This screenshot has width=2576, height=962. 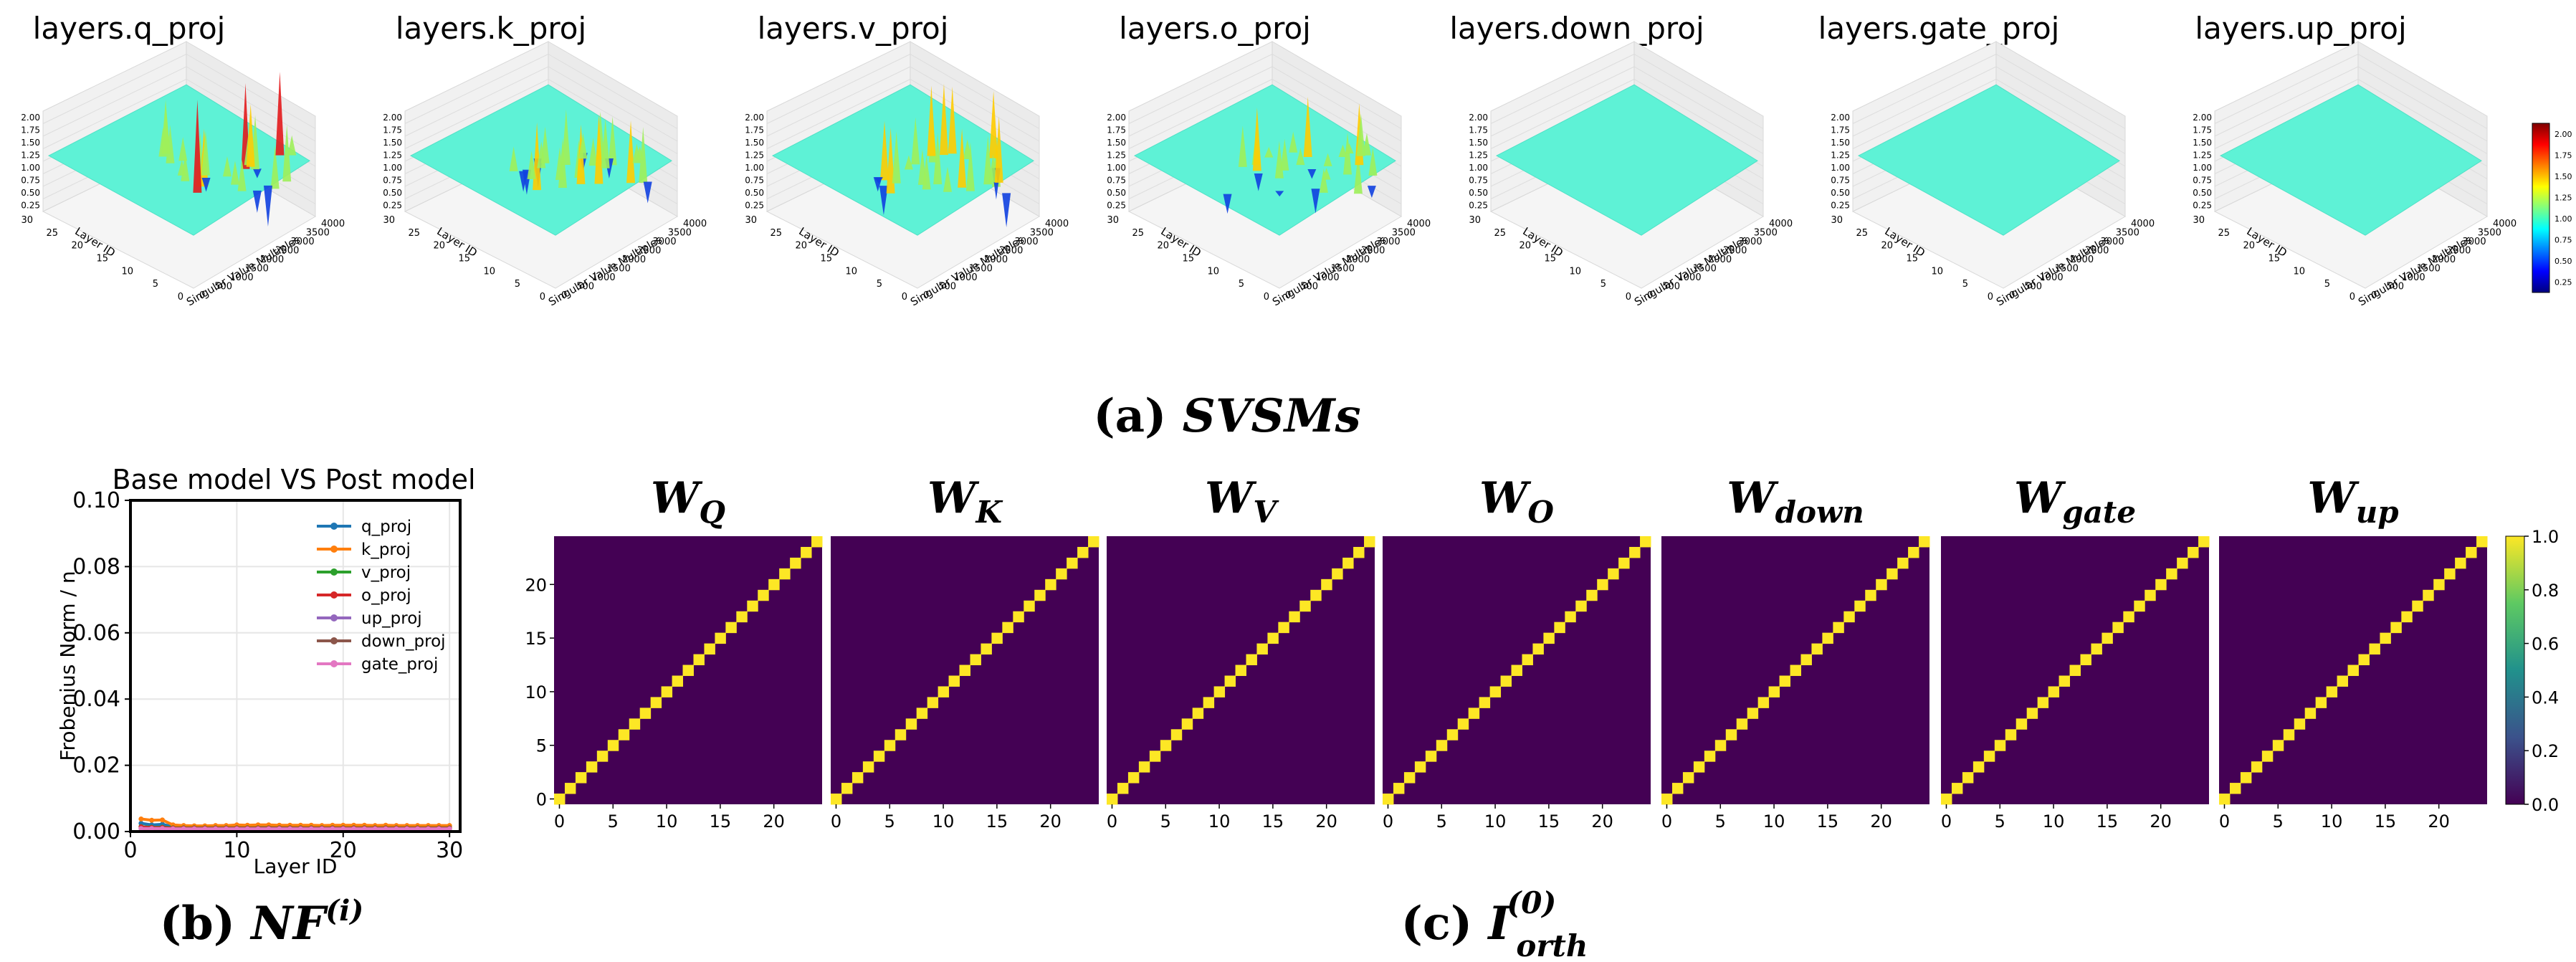 I want to click on nf-legend-marker, so click(x=334, y=595).